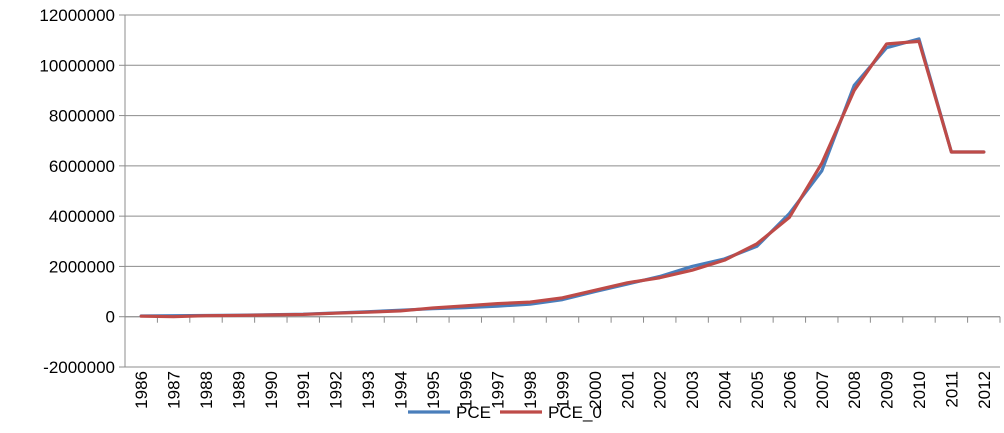  Describe the element at coordinates (757, 390) in the screenshot. I see `x-tick-label: 2005` at that location.